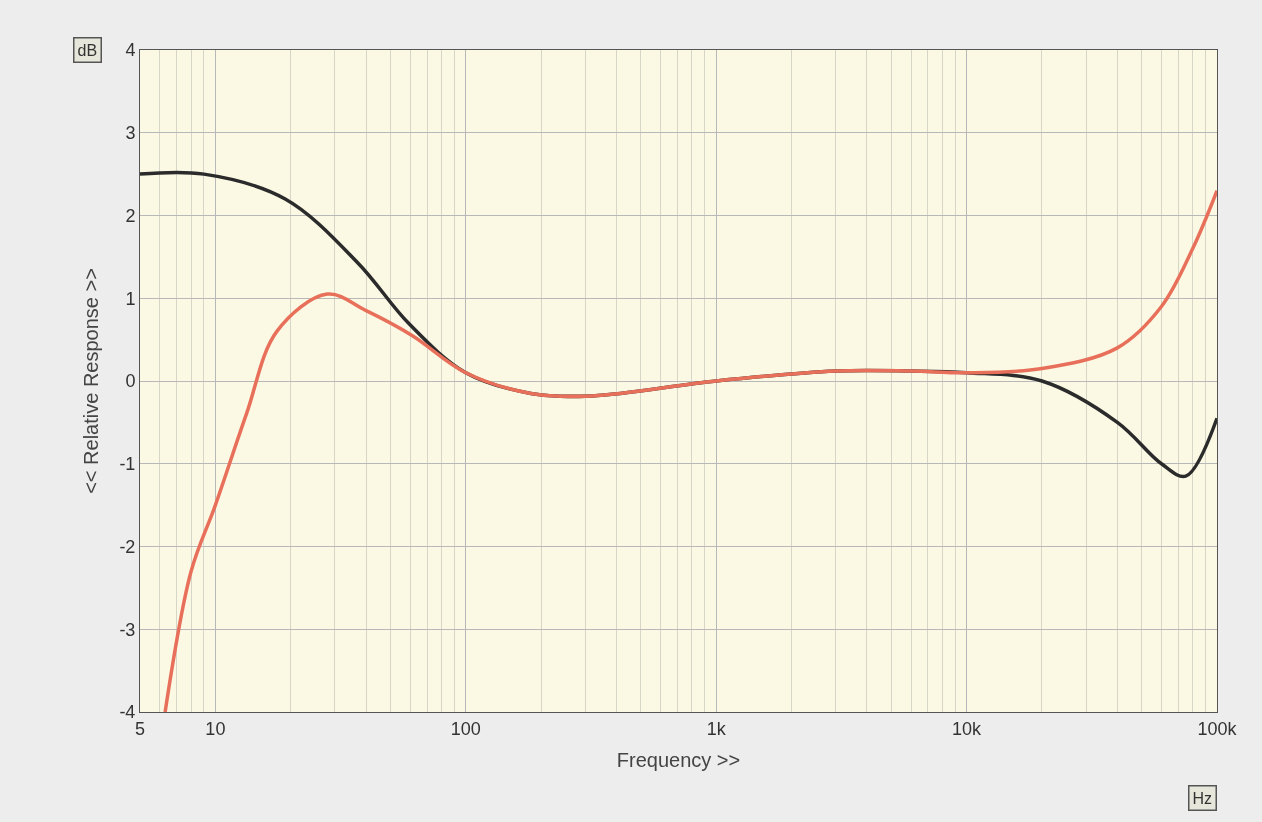 The image size is (1262, 822). Describe the element at coordinates (1202, 798) in the screenshot. I see `text: Hz` at that location.